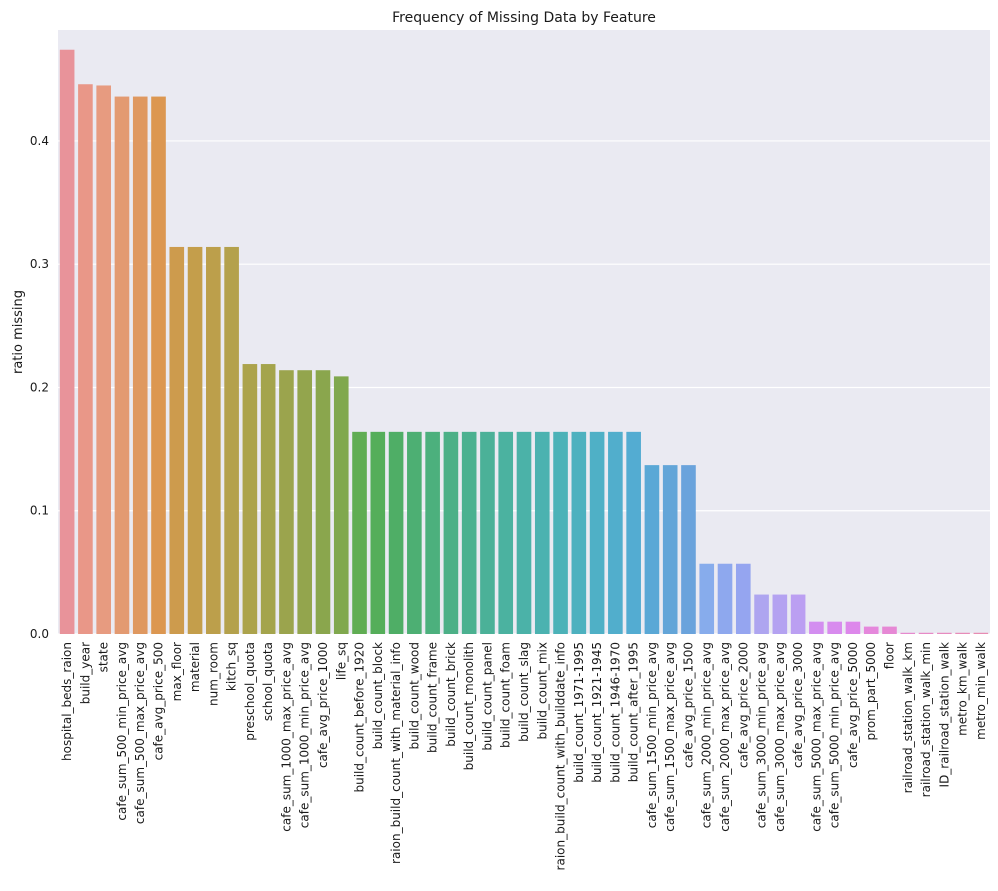 The height and width of the screenshot is (891, 998). Describe the element at coordinates (451, 532) in the screenshot. I see `bar-build_count_brick` at that location.